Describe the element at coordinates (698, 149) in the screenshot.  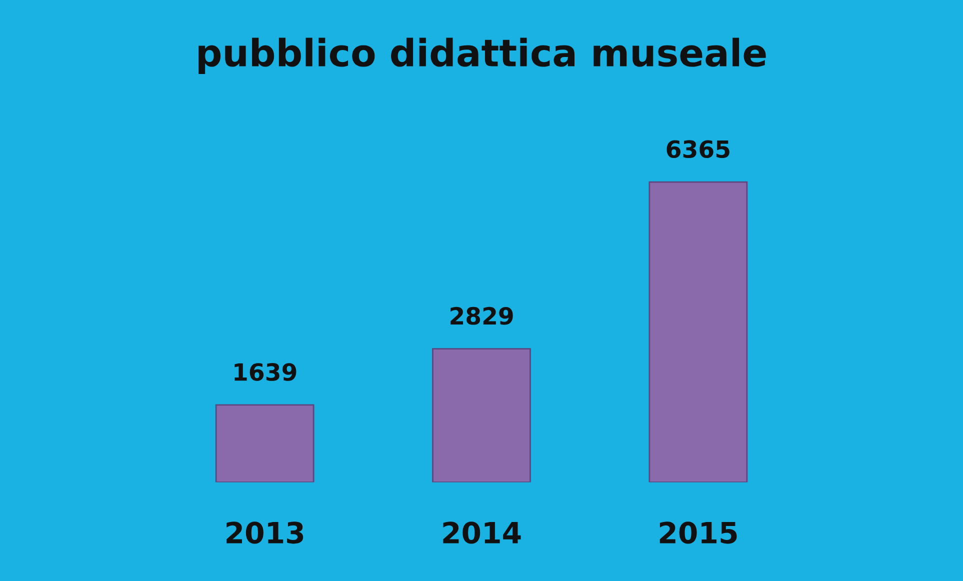
I see `data-label: 6365` at that location.